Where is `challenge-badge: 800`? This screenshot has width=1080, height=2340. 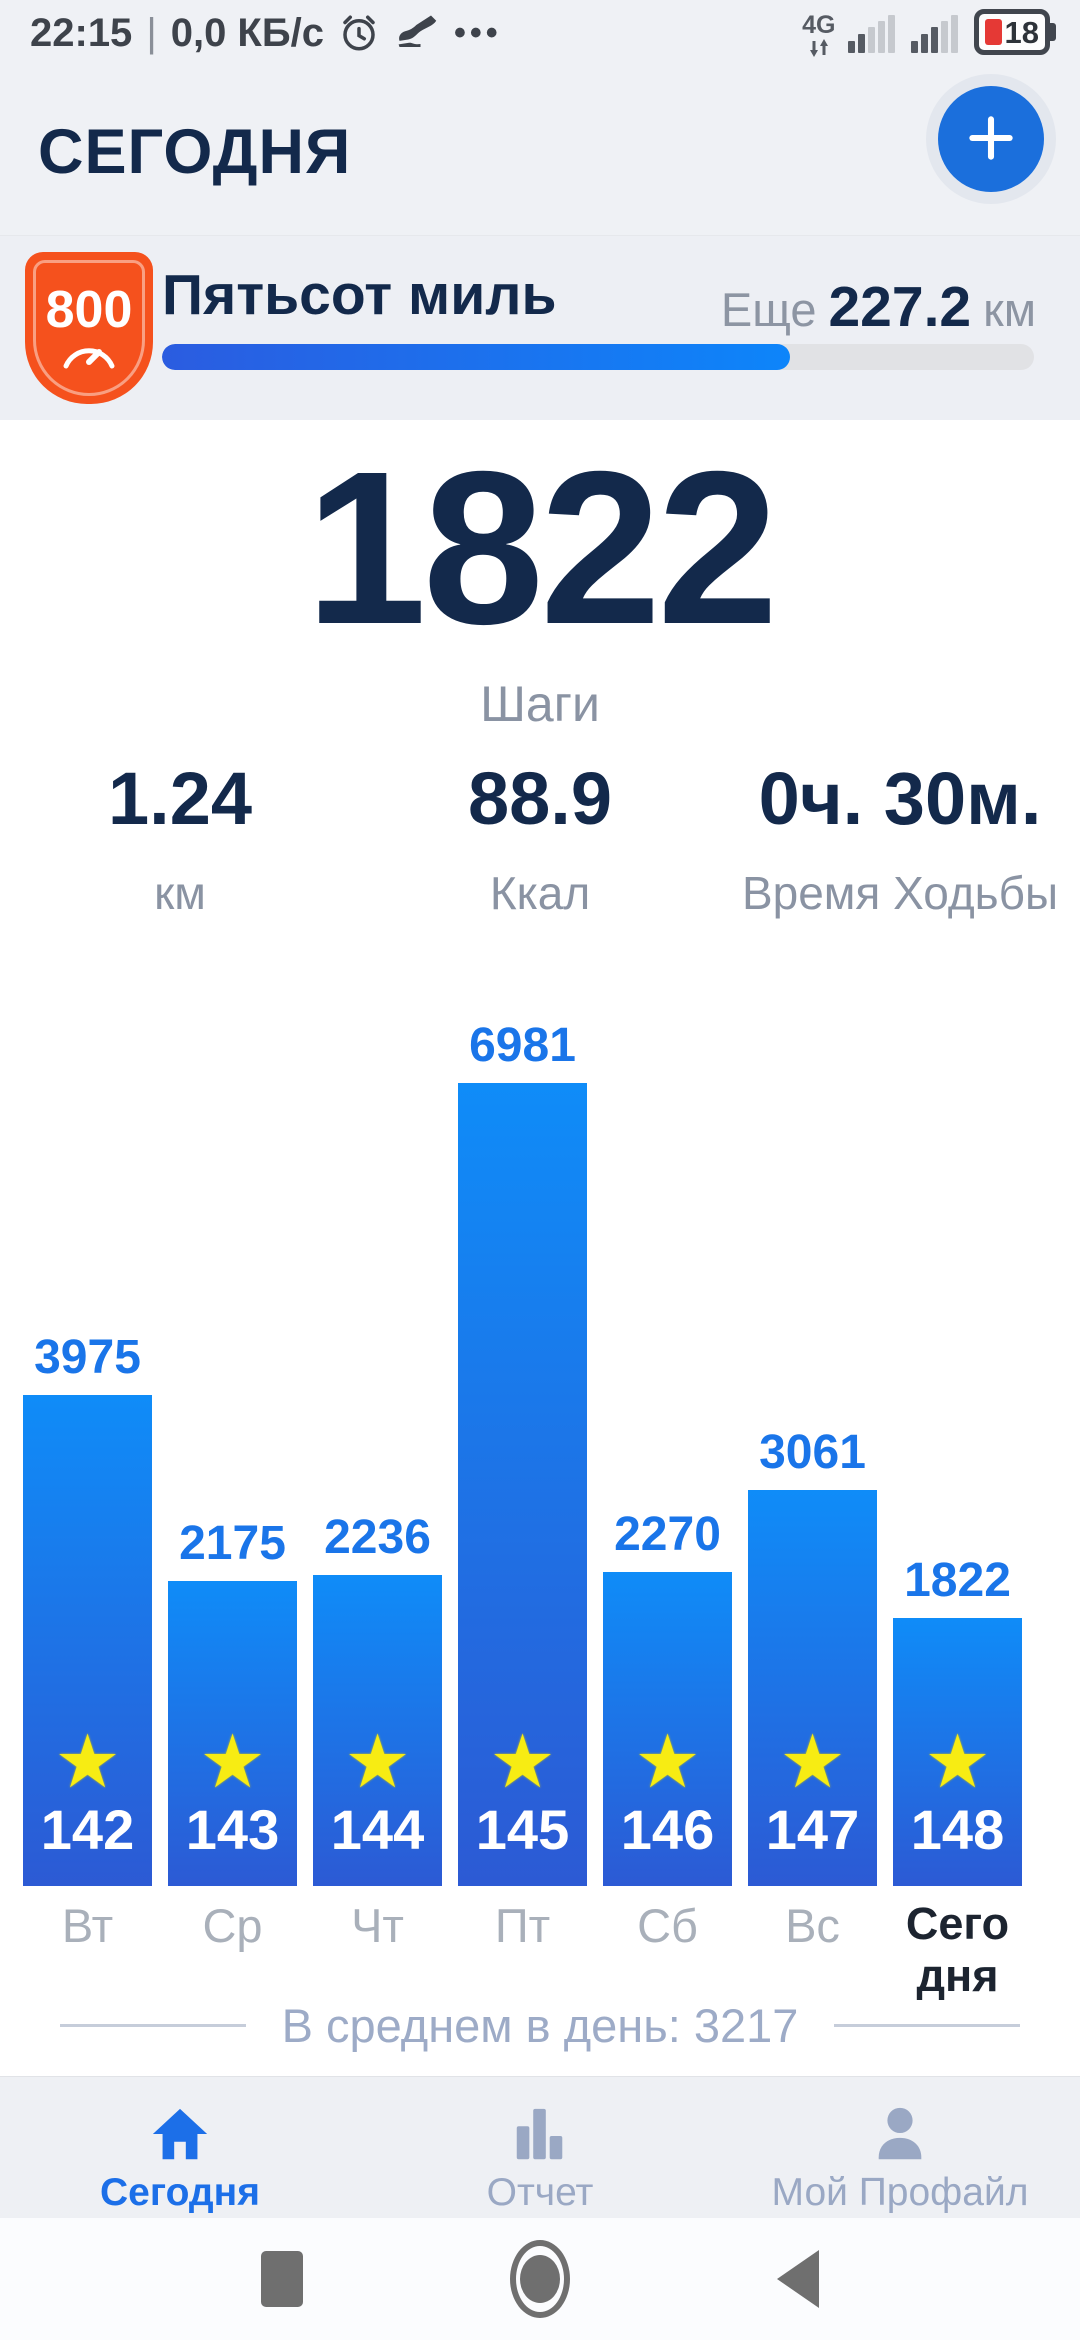
challenge-badge: 800 is located at coordinates (89, 328).